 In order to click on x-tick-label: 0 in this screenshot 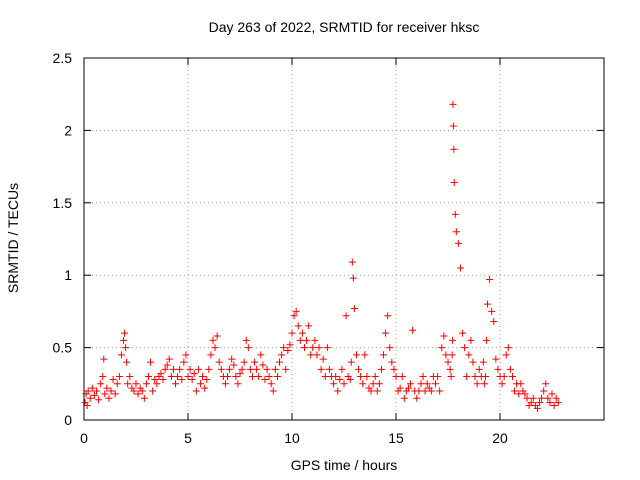, I will do `click(84, 438)`.